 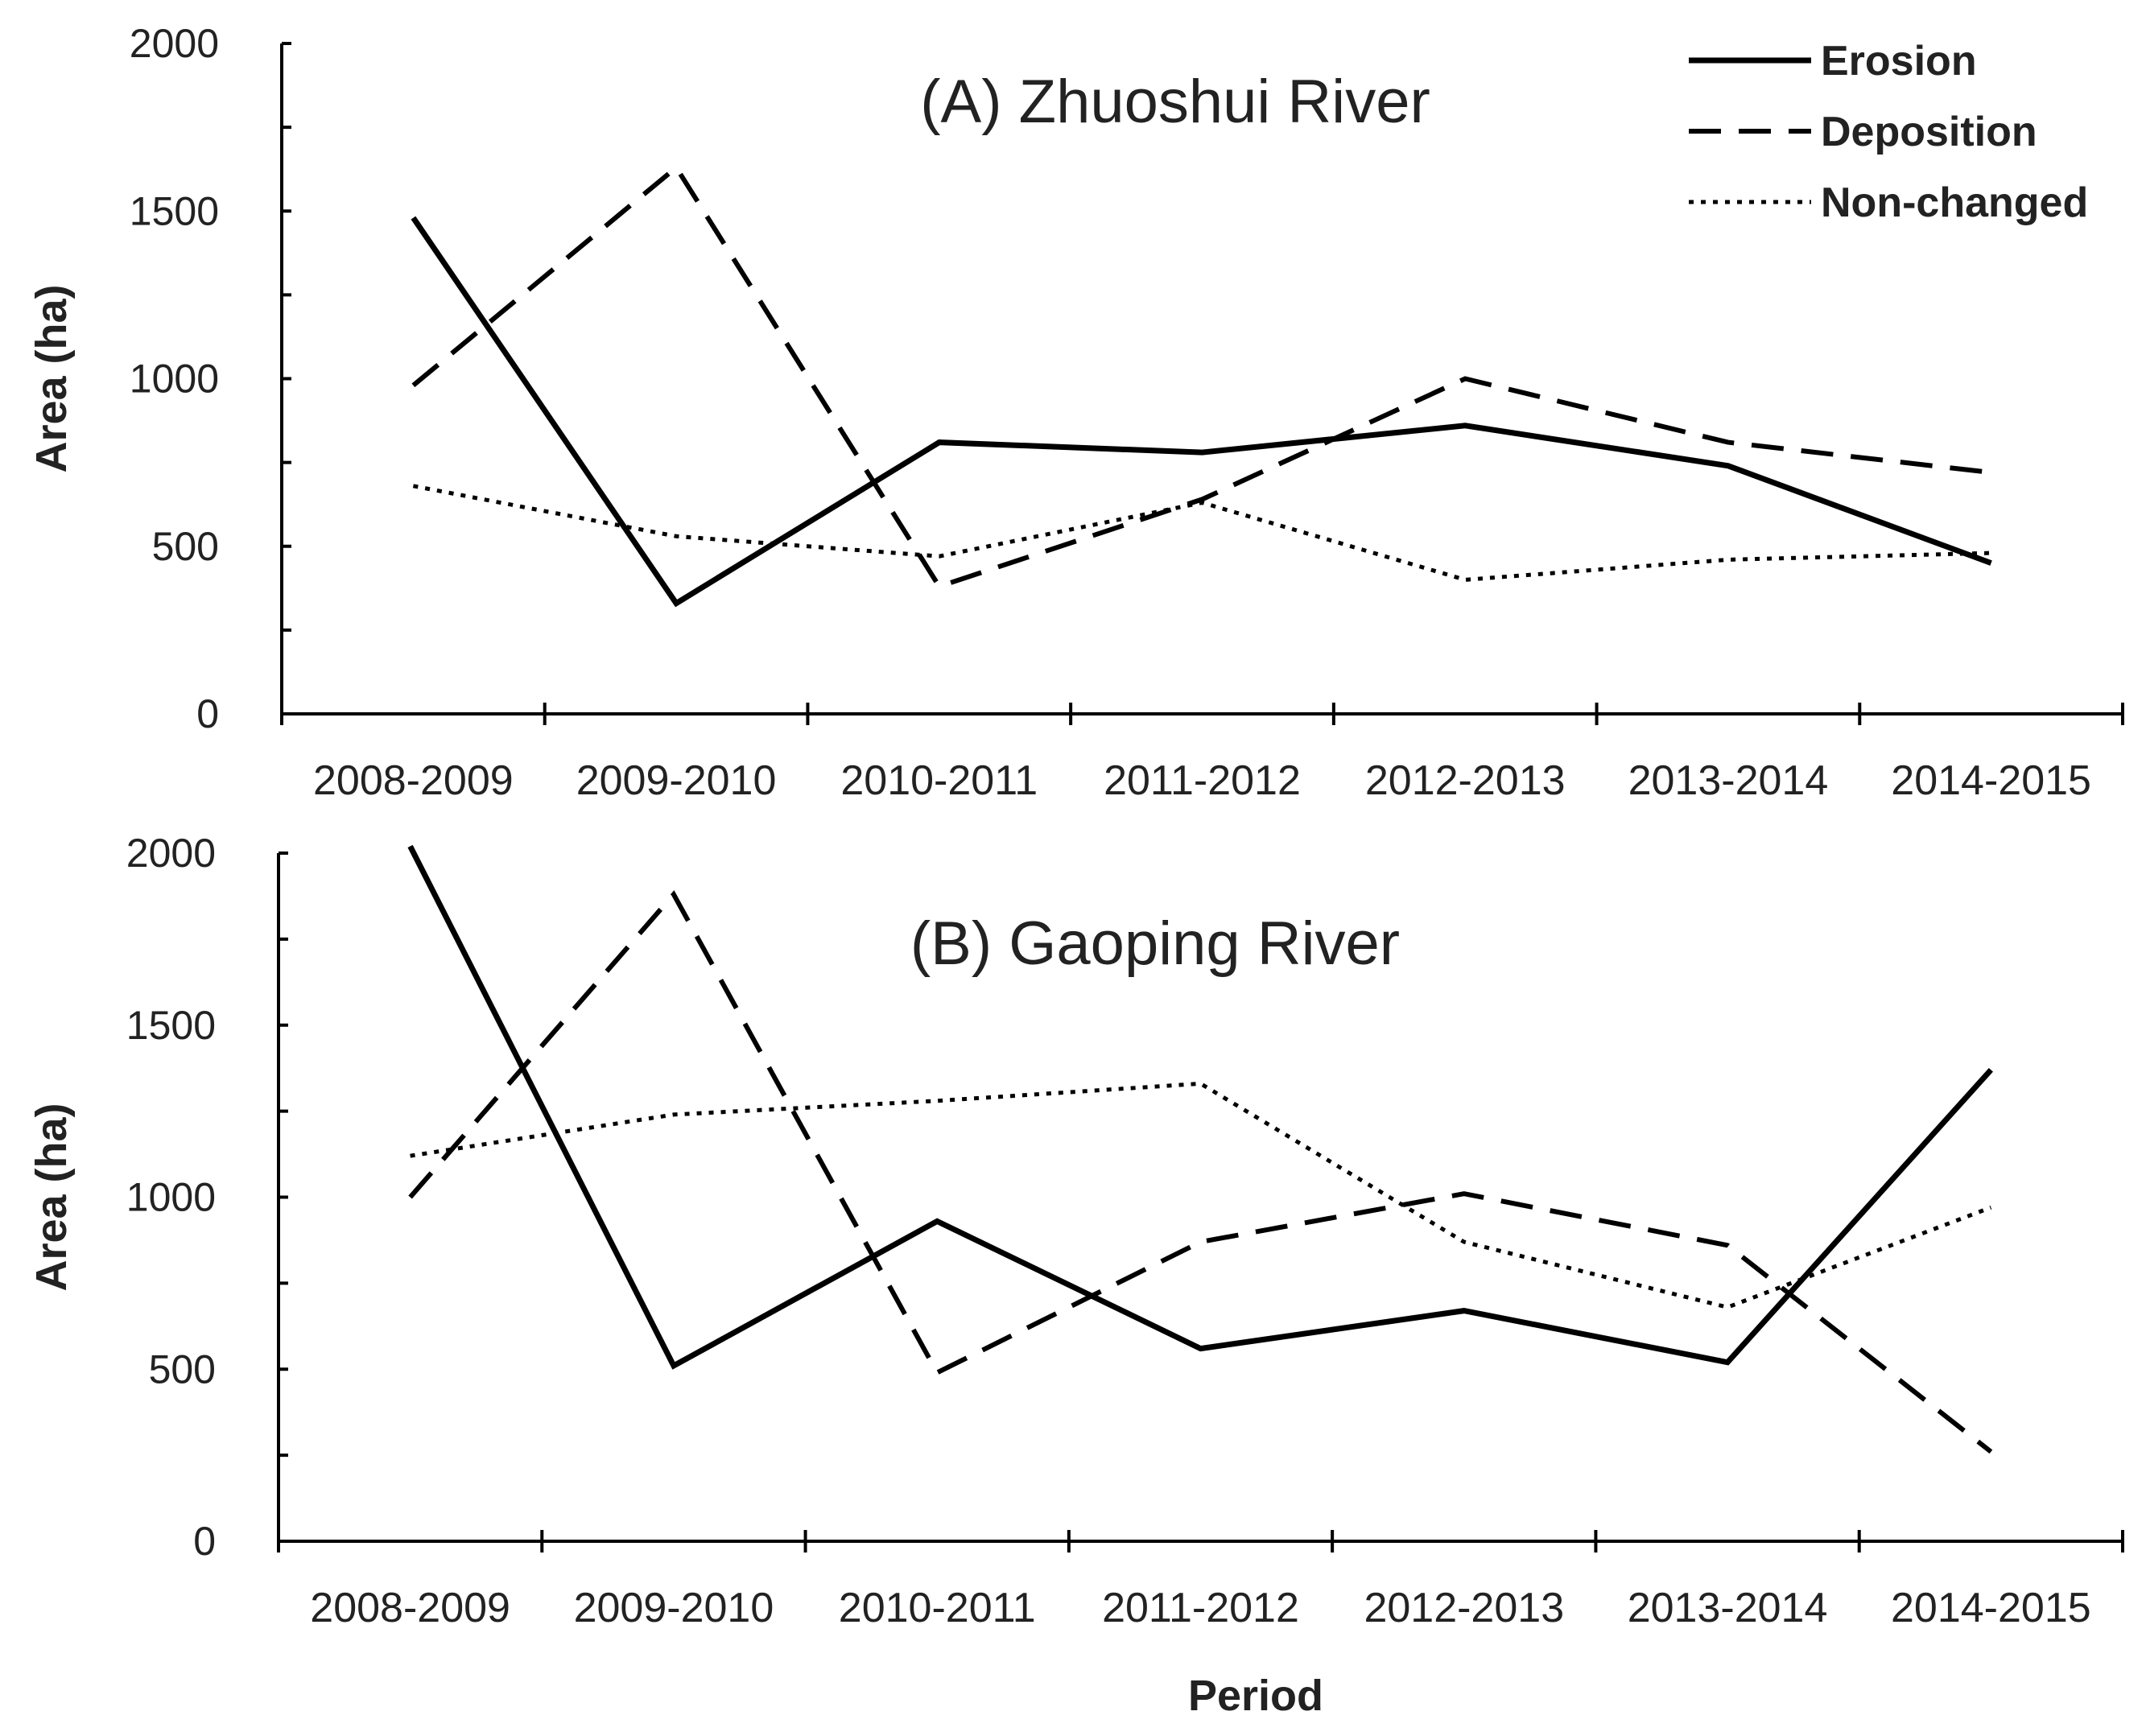 I want to click on panel-title: (A) Zhuoshui River, so click(x=1175, y=102).